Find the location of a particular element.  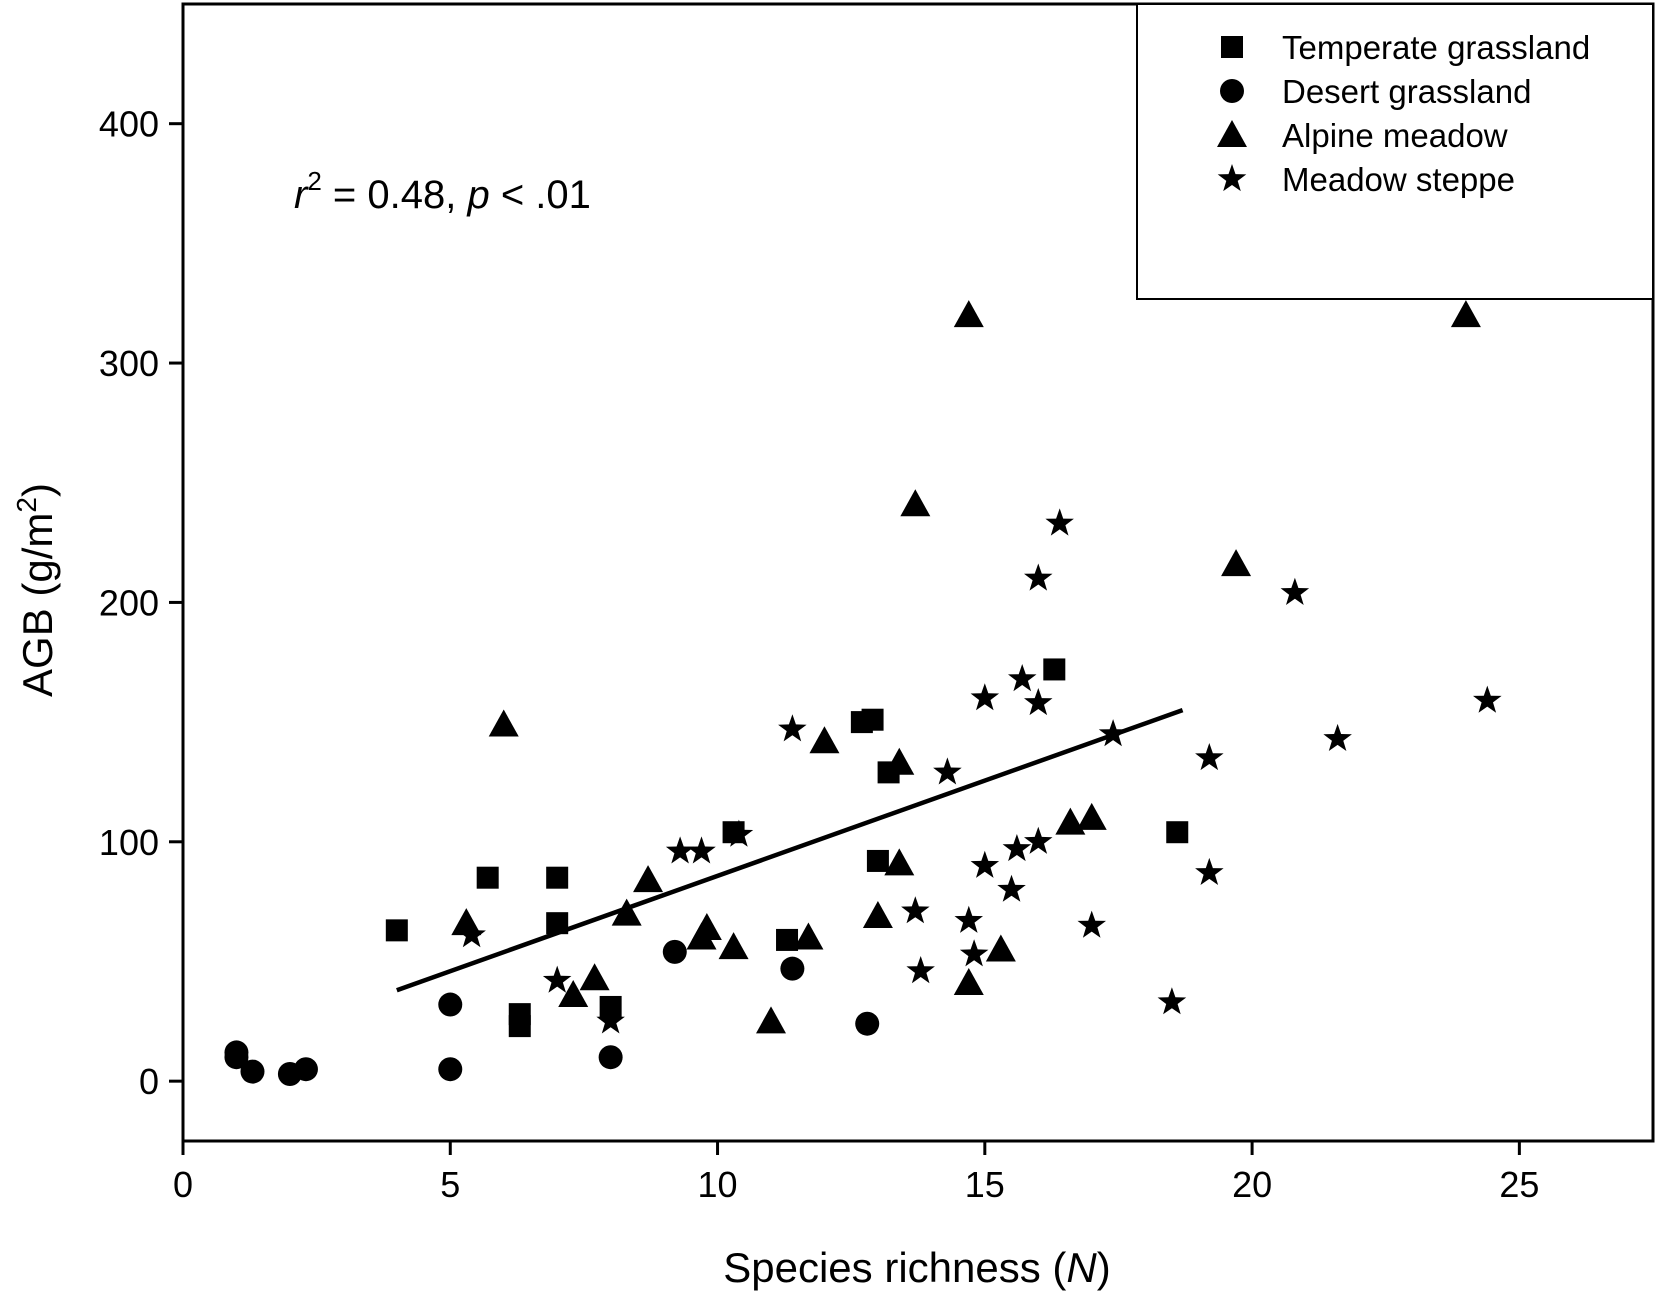

y-tick-label: 200 is located at coordinates (129, 602).